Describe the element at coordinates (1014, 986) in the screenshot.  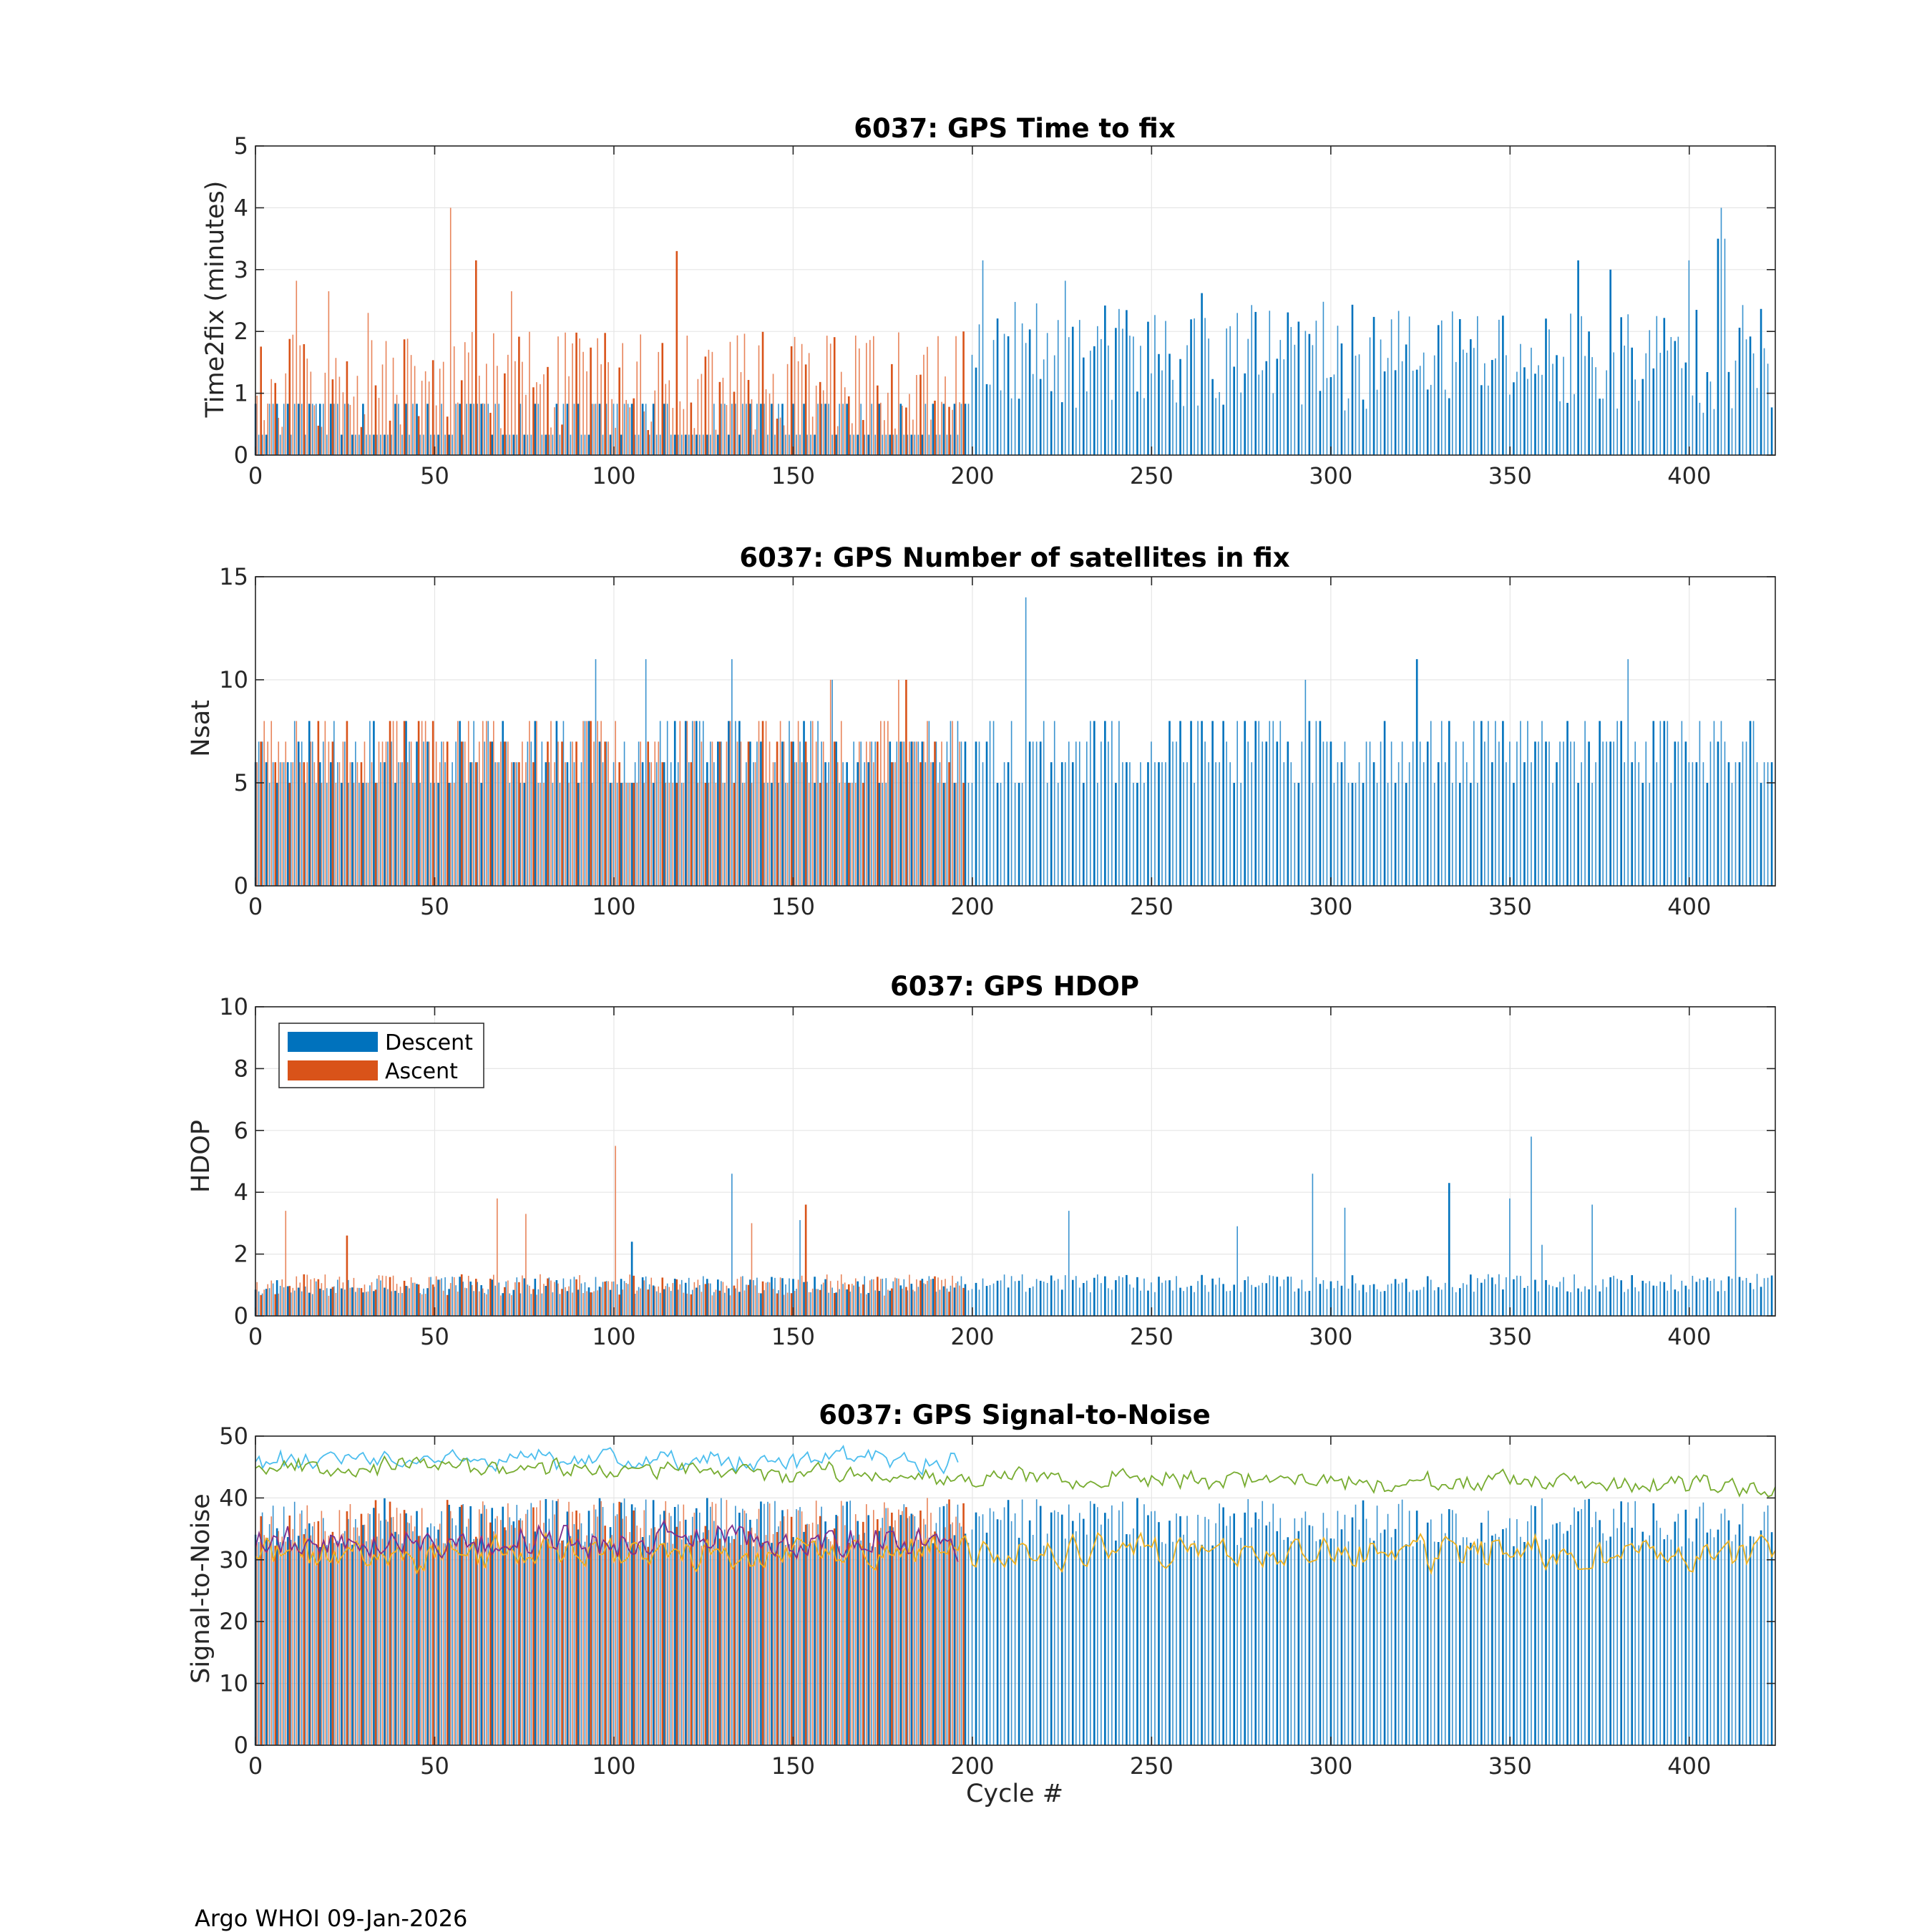
I see `hdop-title: 6037: GPS HDOP` at that location.